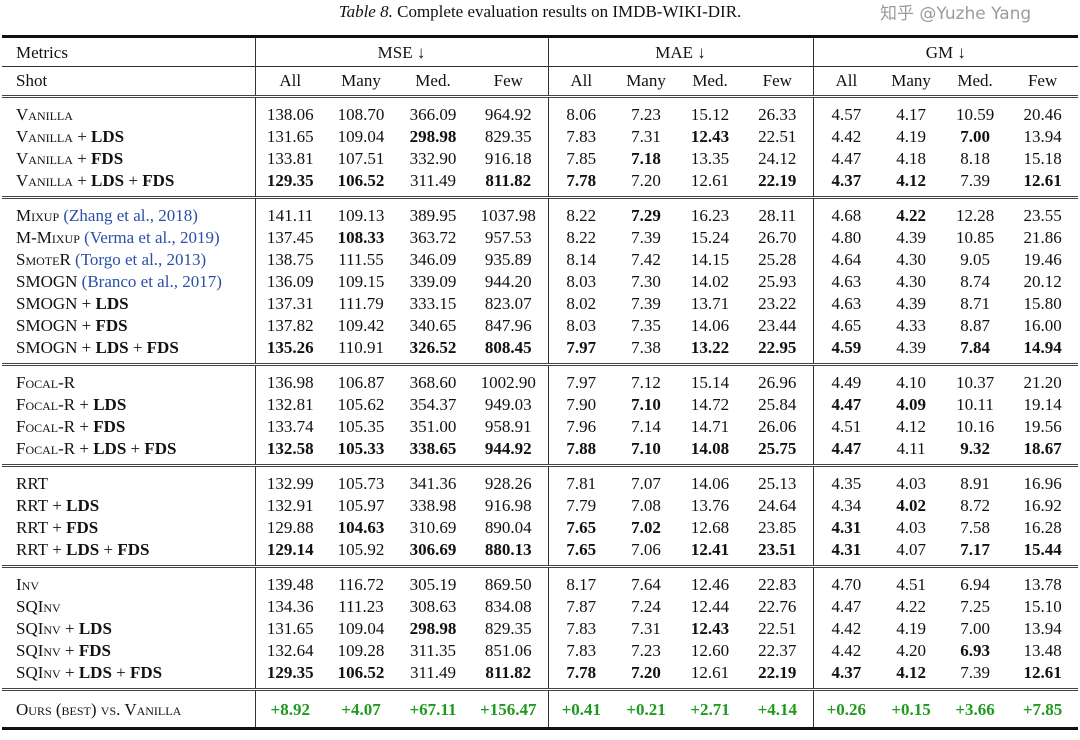 The width and height of the screenshot is (1080, 740). I want to click on value-cell: 305.19, so click(433, 580).